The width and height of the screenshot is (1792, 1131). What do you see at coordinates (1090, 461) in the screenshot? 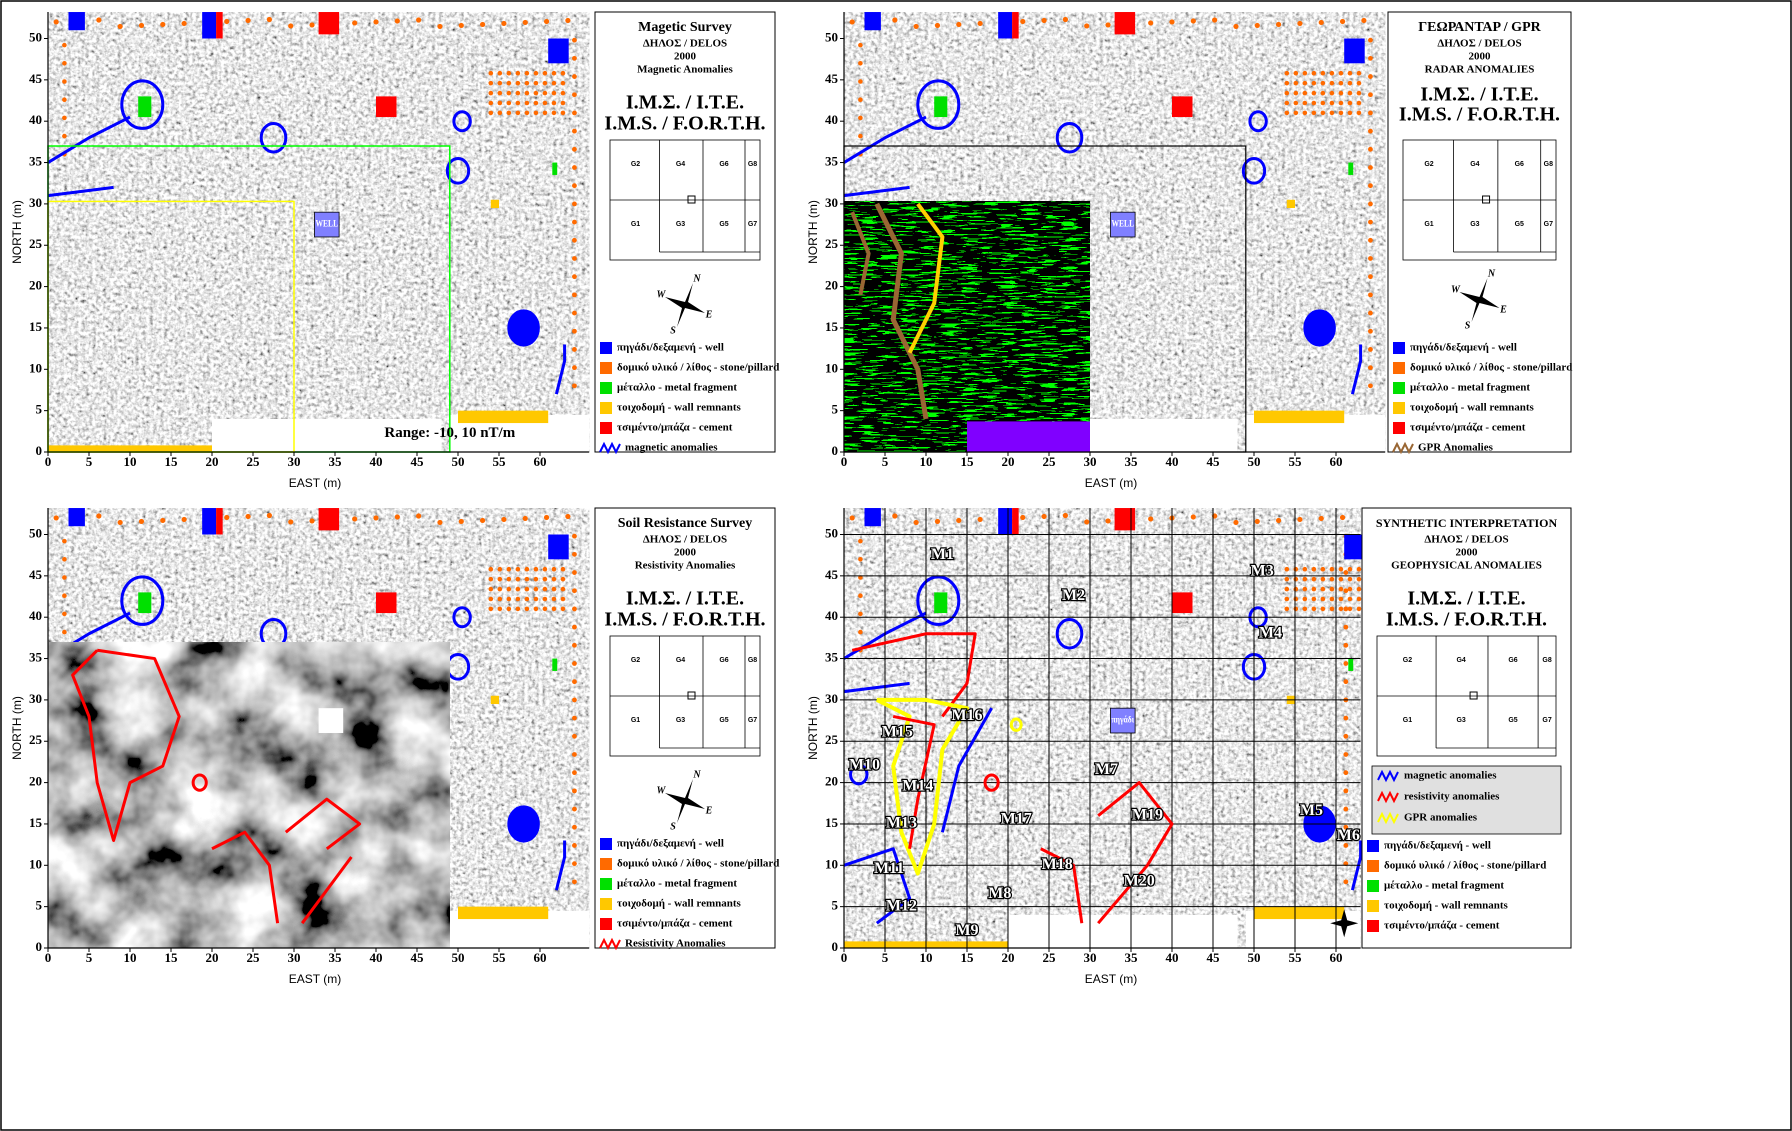
I see `x-tick-label: 30` at bounding box center [1090, 461].